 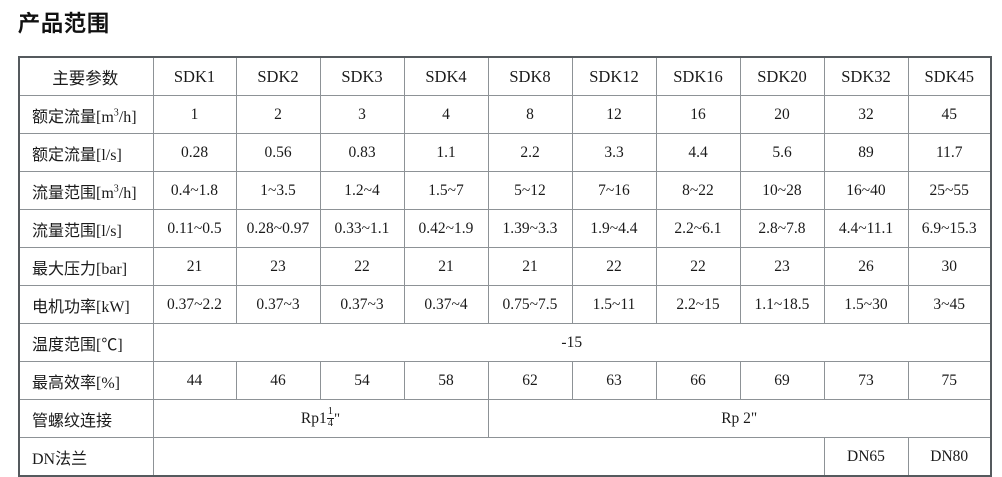 What do you see at coordinates (782, 190) in the screenshot?
I see `table-cell: 10~28` at bounding box center [782, 190].